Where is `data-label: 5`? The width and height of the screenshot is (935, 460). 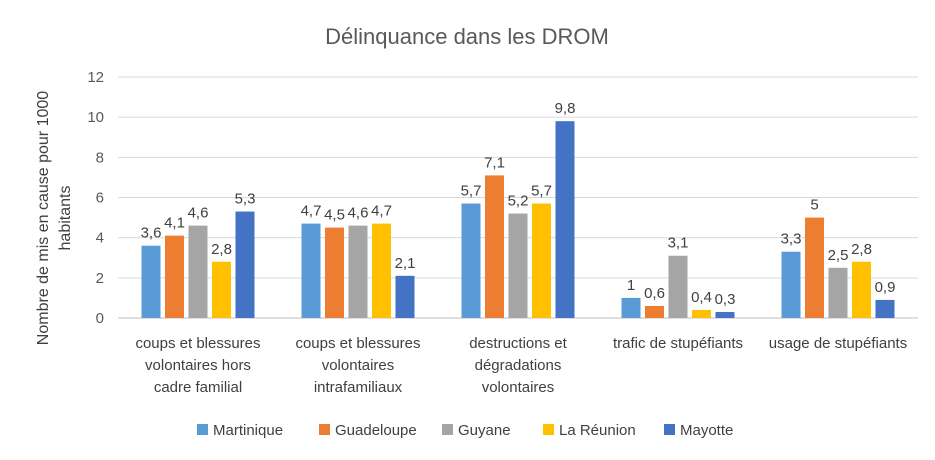
data-label: 5 is located at coordinates (814, 205).